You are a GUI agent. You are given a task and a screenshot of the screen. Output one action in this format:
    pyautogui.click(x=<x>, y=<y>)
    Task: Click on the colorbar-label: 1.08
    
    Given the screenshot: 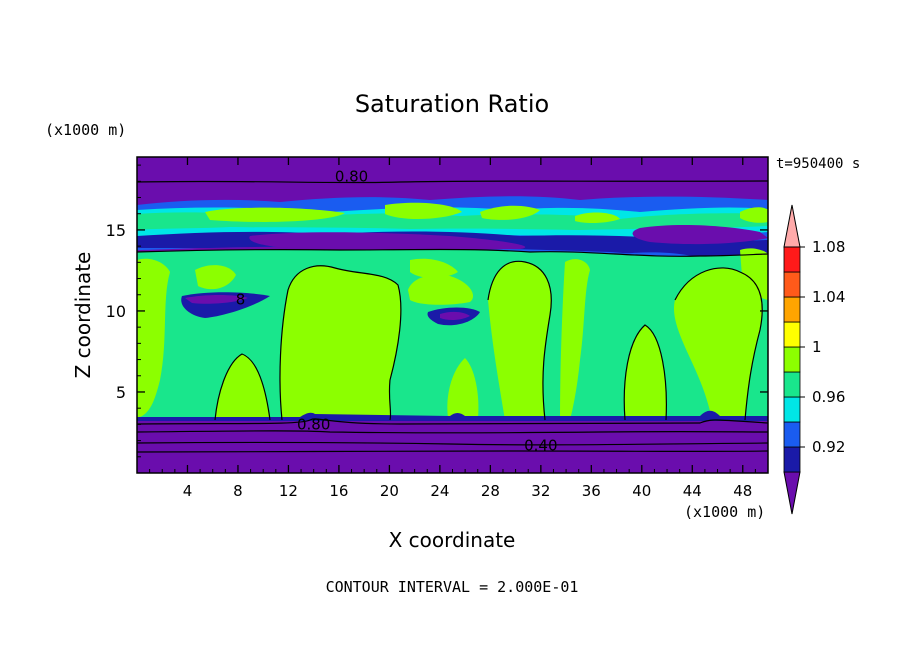 What is the action you would take?
    pyautogui.click(x=828, y=247)
    